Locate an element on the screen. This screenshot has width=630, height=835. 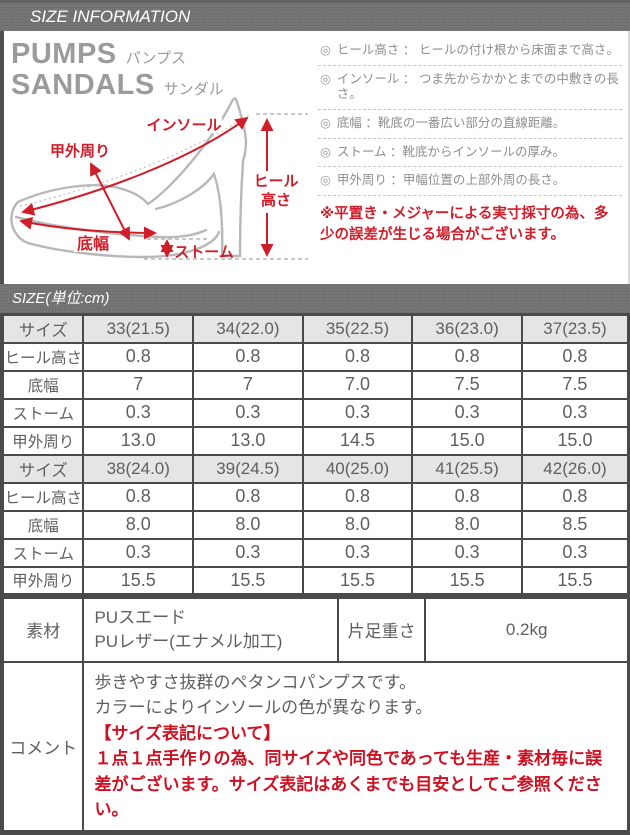
size-cell: 38(24.0) is located at coordinates (138, 468).